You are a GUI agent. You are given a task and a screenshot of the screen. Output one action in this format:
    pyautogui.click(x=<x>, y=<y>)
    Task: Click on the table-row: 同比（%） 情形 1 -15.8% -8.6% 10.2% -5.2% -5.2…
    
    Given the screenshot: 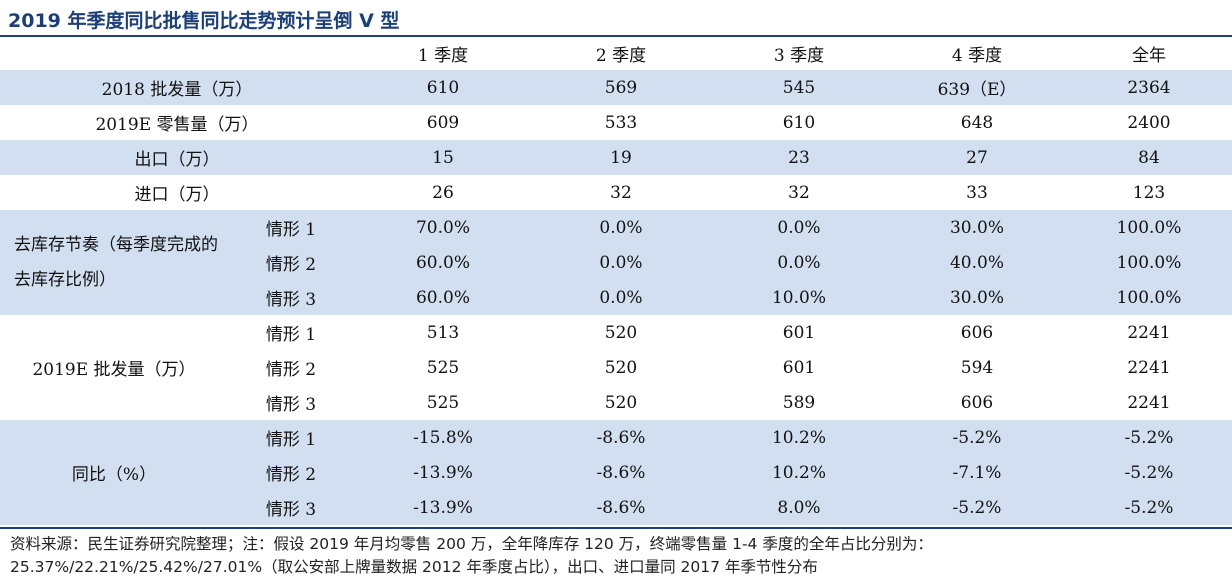 What is the action you would take?
    pyautogui.click(x=616, y=452)
    